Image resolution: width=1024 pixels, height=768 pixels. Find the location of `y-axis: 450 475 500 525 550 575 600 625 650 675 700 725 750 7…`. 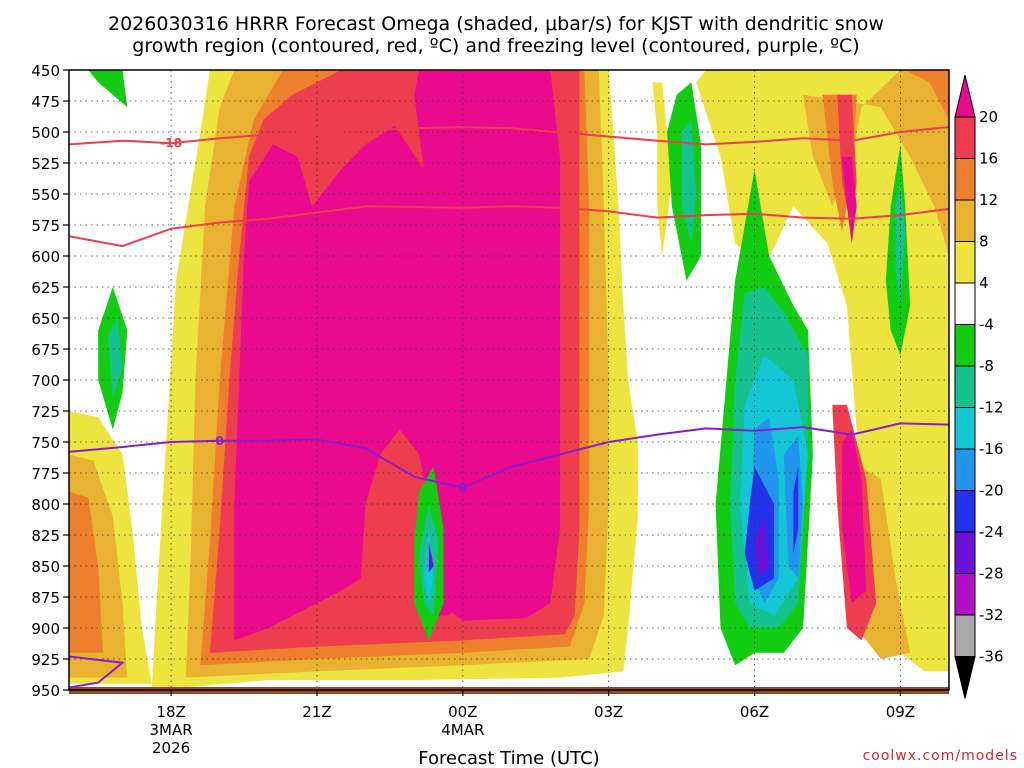

y-axis: 450 475 500 525 550 575 600 625 650 675 700 725 750 7… is located at coordinates (50, 381).